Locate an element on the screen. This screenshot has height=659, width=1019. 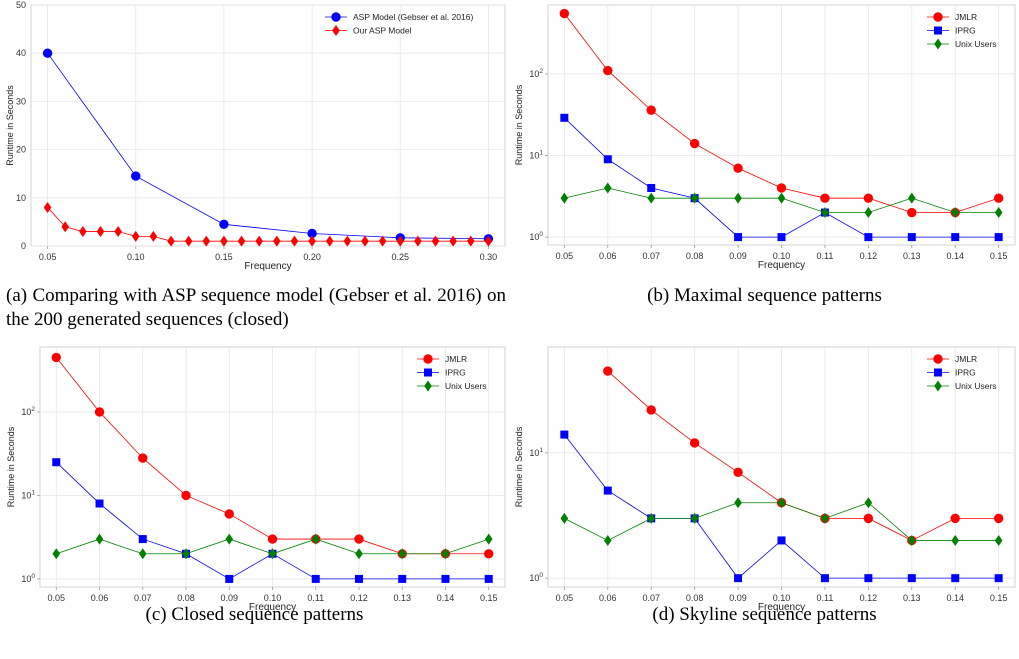
x-tick-label: 0.08 is located at coordinates (695, 598).